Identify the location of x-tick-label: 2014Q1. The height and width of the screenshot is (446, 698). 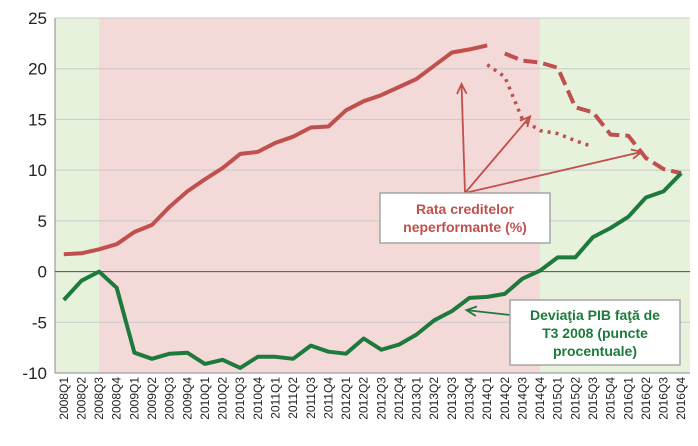
(487, 398).